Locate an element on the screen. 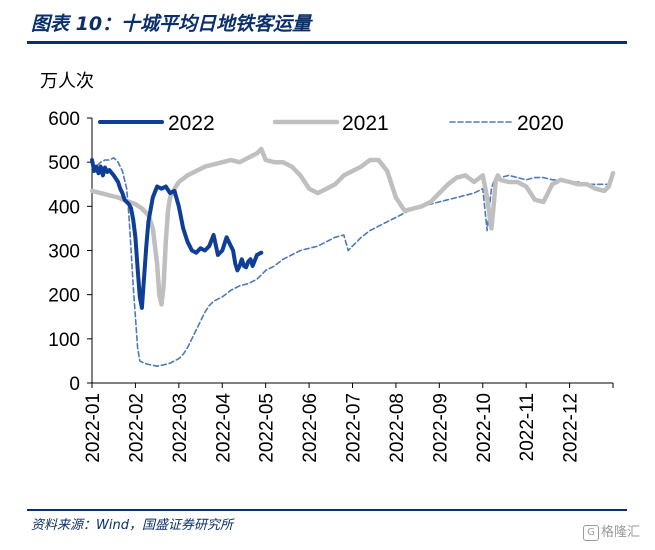 This screenshot has width=655, height=550. x-tick-label: 2022-11 is located at coordinates (527, 427).